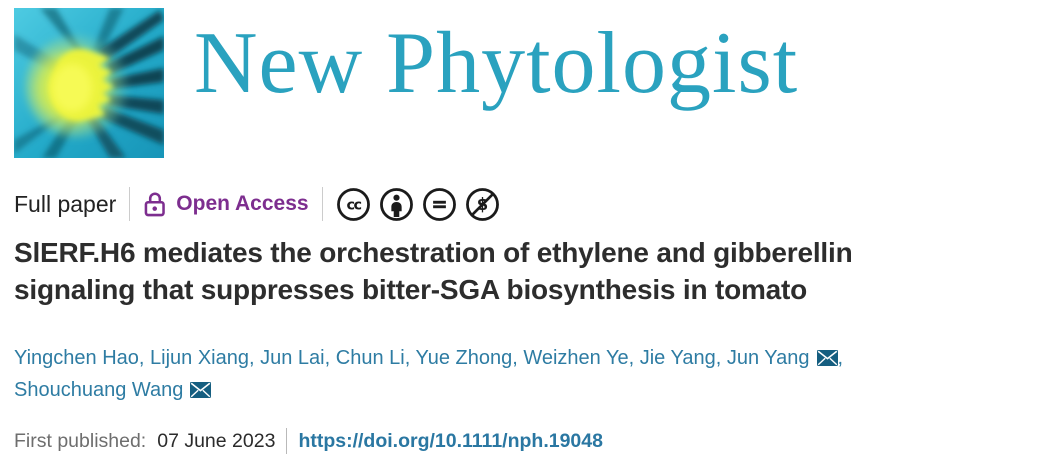  What do you see at coordinates (199, 358) in the screenshot?
I see `author-link: Lijun Xiang` at bounding box center [199, 358].